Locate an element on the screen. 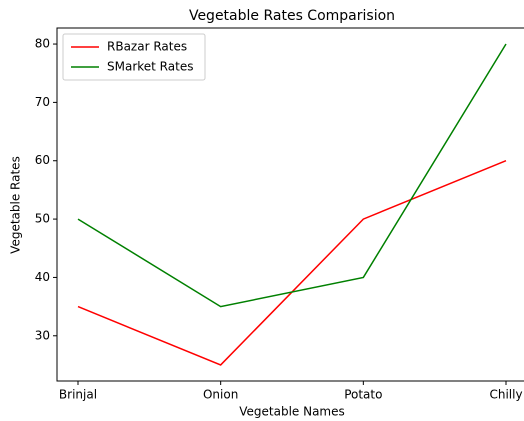  x-tick-label: Potato is located at coordinates (363, 395).